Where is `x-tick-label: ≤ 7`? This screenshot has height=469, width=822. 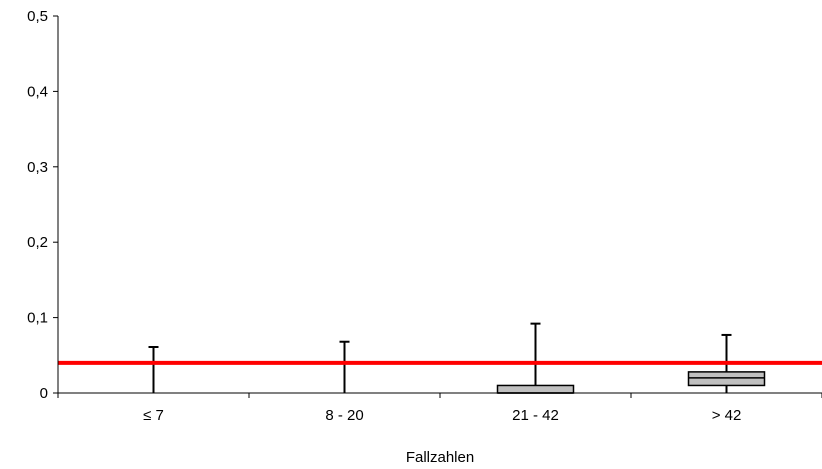 x-tick-label: ≤ 7 is located at coordinates (153, 415).